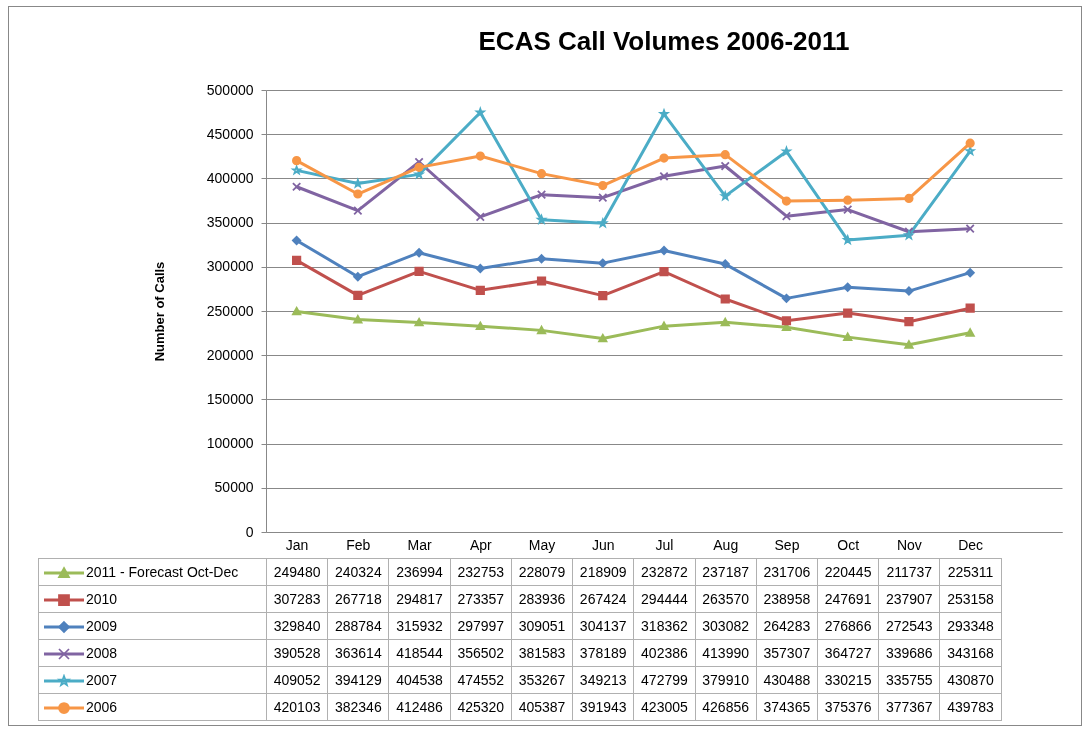 The image size is (1091, 729). What do you see at coordinates (230, 398) in the screenshot?
I see `y-tick-label: 150000` at bounding box center [230, 398].